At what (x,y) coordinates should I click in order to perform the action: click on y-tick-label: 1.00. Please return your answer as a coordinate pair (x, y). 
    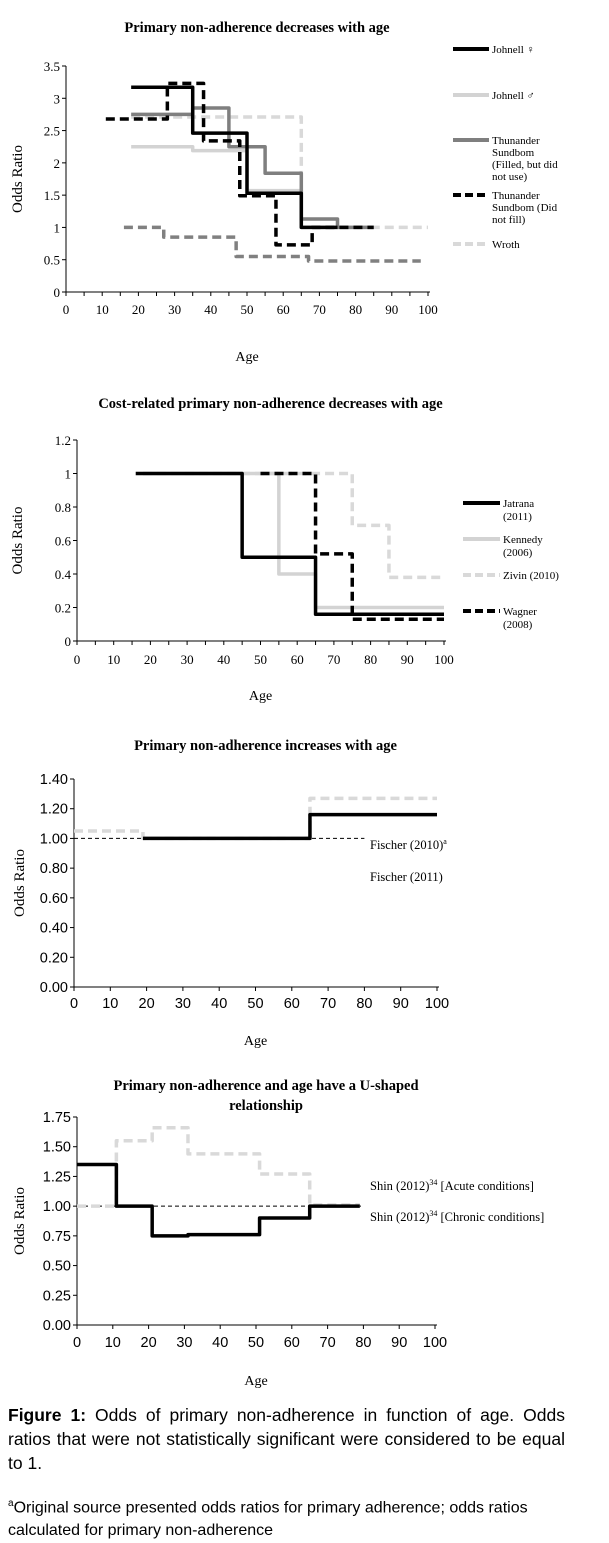
    Looking at the image, I should click on (54, 839).